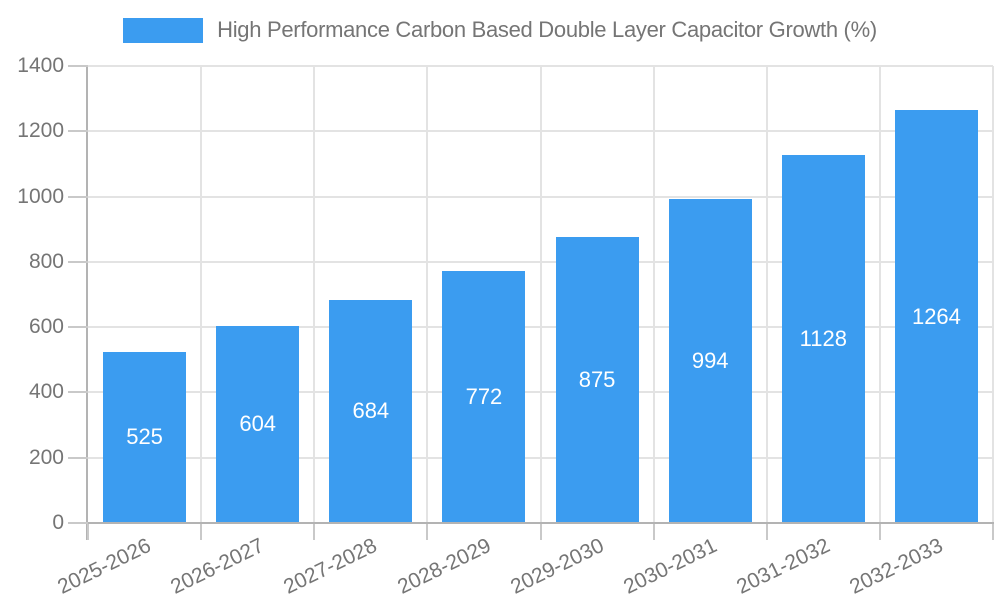 The image size is (1000, 600). I want to click on bar: 525, so click(145, 437).